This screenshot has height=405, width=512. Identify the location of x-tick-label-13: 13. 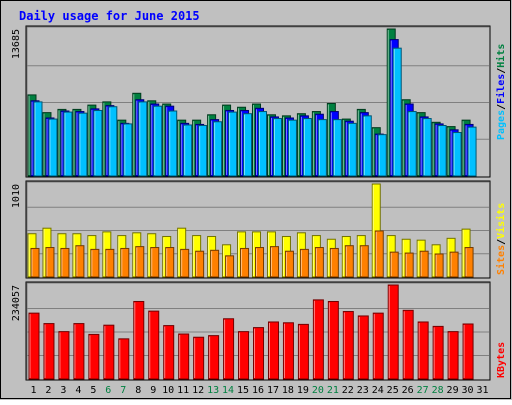
(213, 390).